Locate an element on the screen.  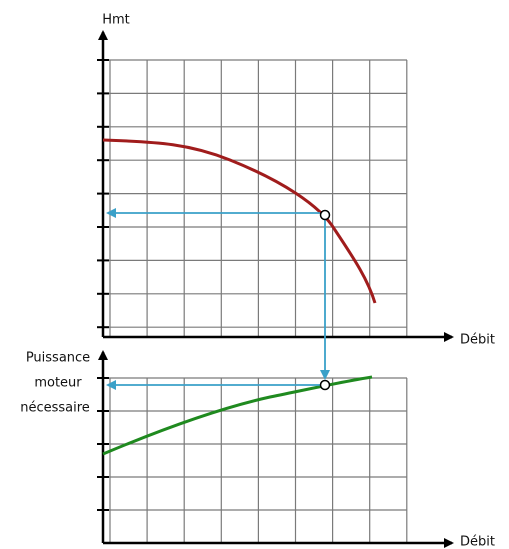
power-curve is located at coordinates (237, 415).